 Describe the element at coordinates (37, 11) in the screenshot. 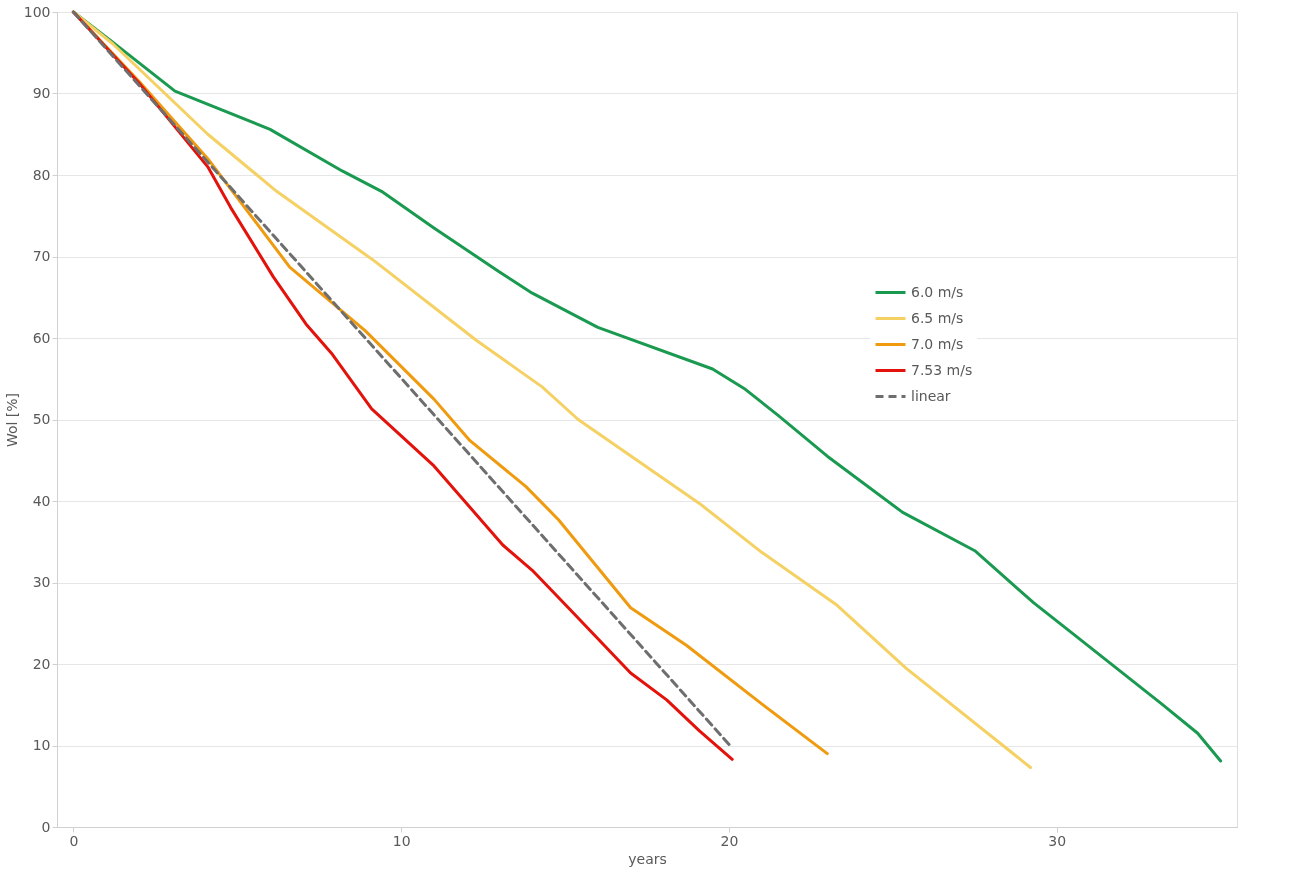

I see `y-tick-label: 100` at that location.